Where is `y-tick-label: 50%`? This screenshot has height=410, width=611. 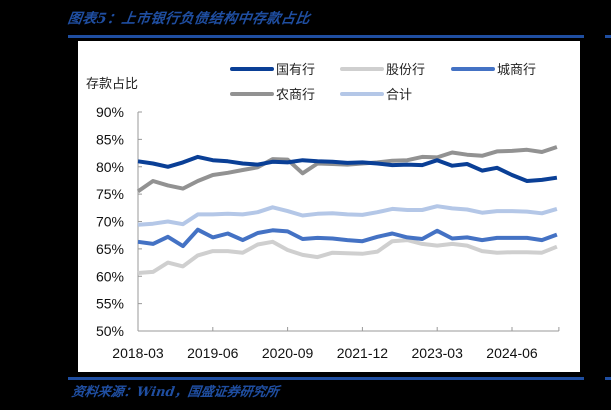 y-tick-label: 50% is located at coordinates (110, 331).